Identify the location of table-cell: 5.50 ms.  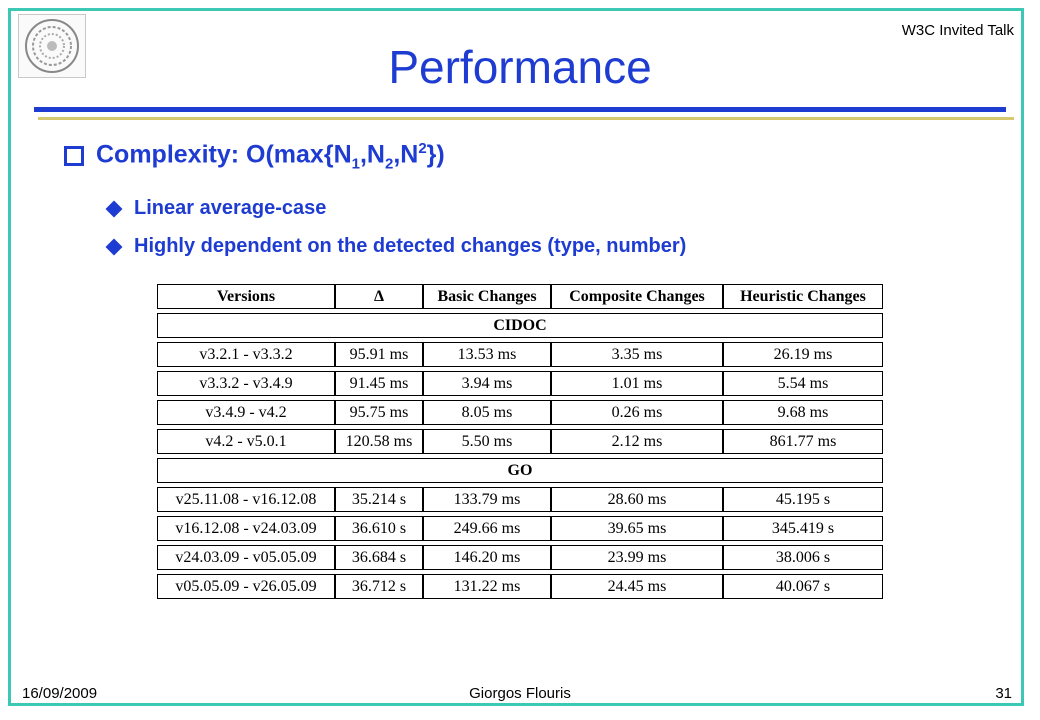
(487, 441).